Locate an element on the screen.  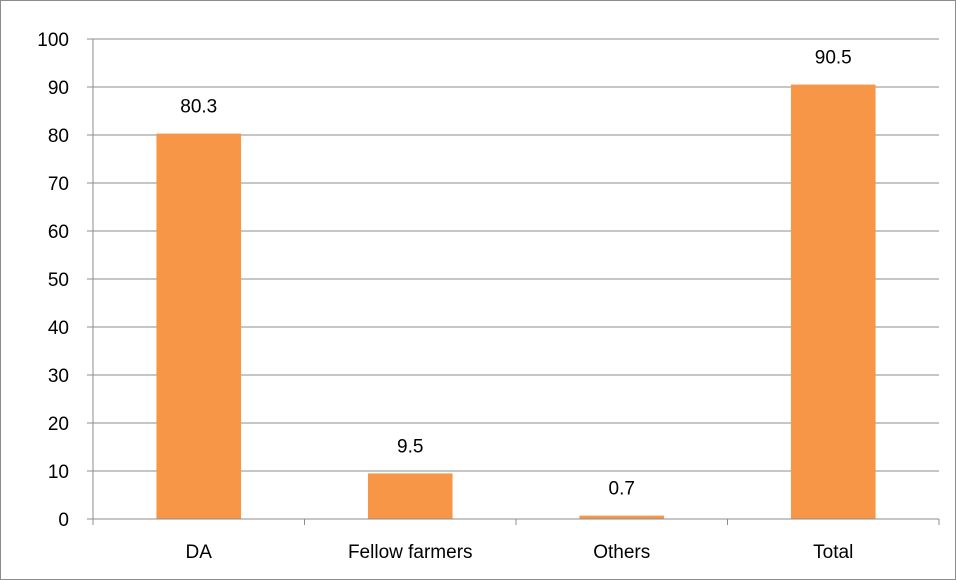
bar-fellow-farmers is located at coordinates (410, 496).